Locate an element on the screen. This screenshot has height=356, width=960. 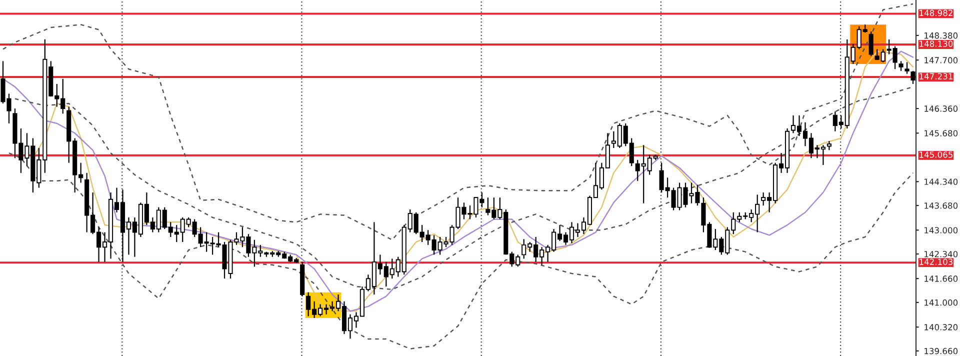
y-tick-label: 143.000 is located at coordinates (941, 230).